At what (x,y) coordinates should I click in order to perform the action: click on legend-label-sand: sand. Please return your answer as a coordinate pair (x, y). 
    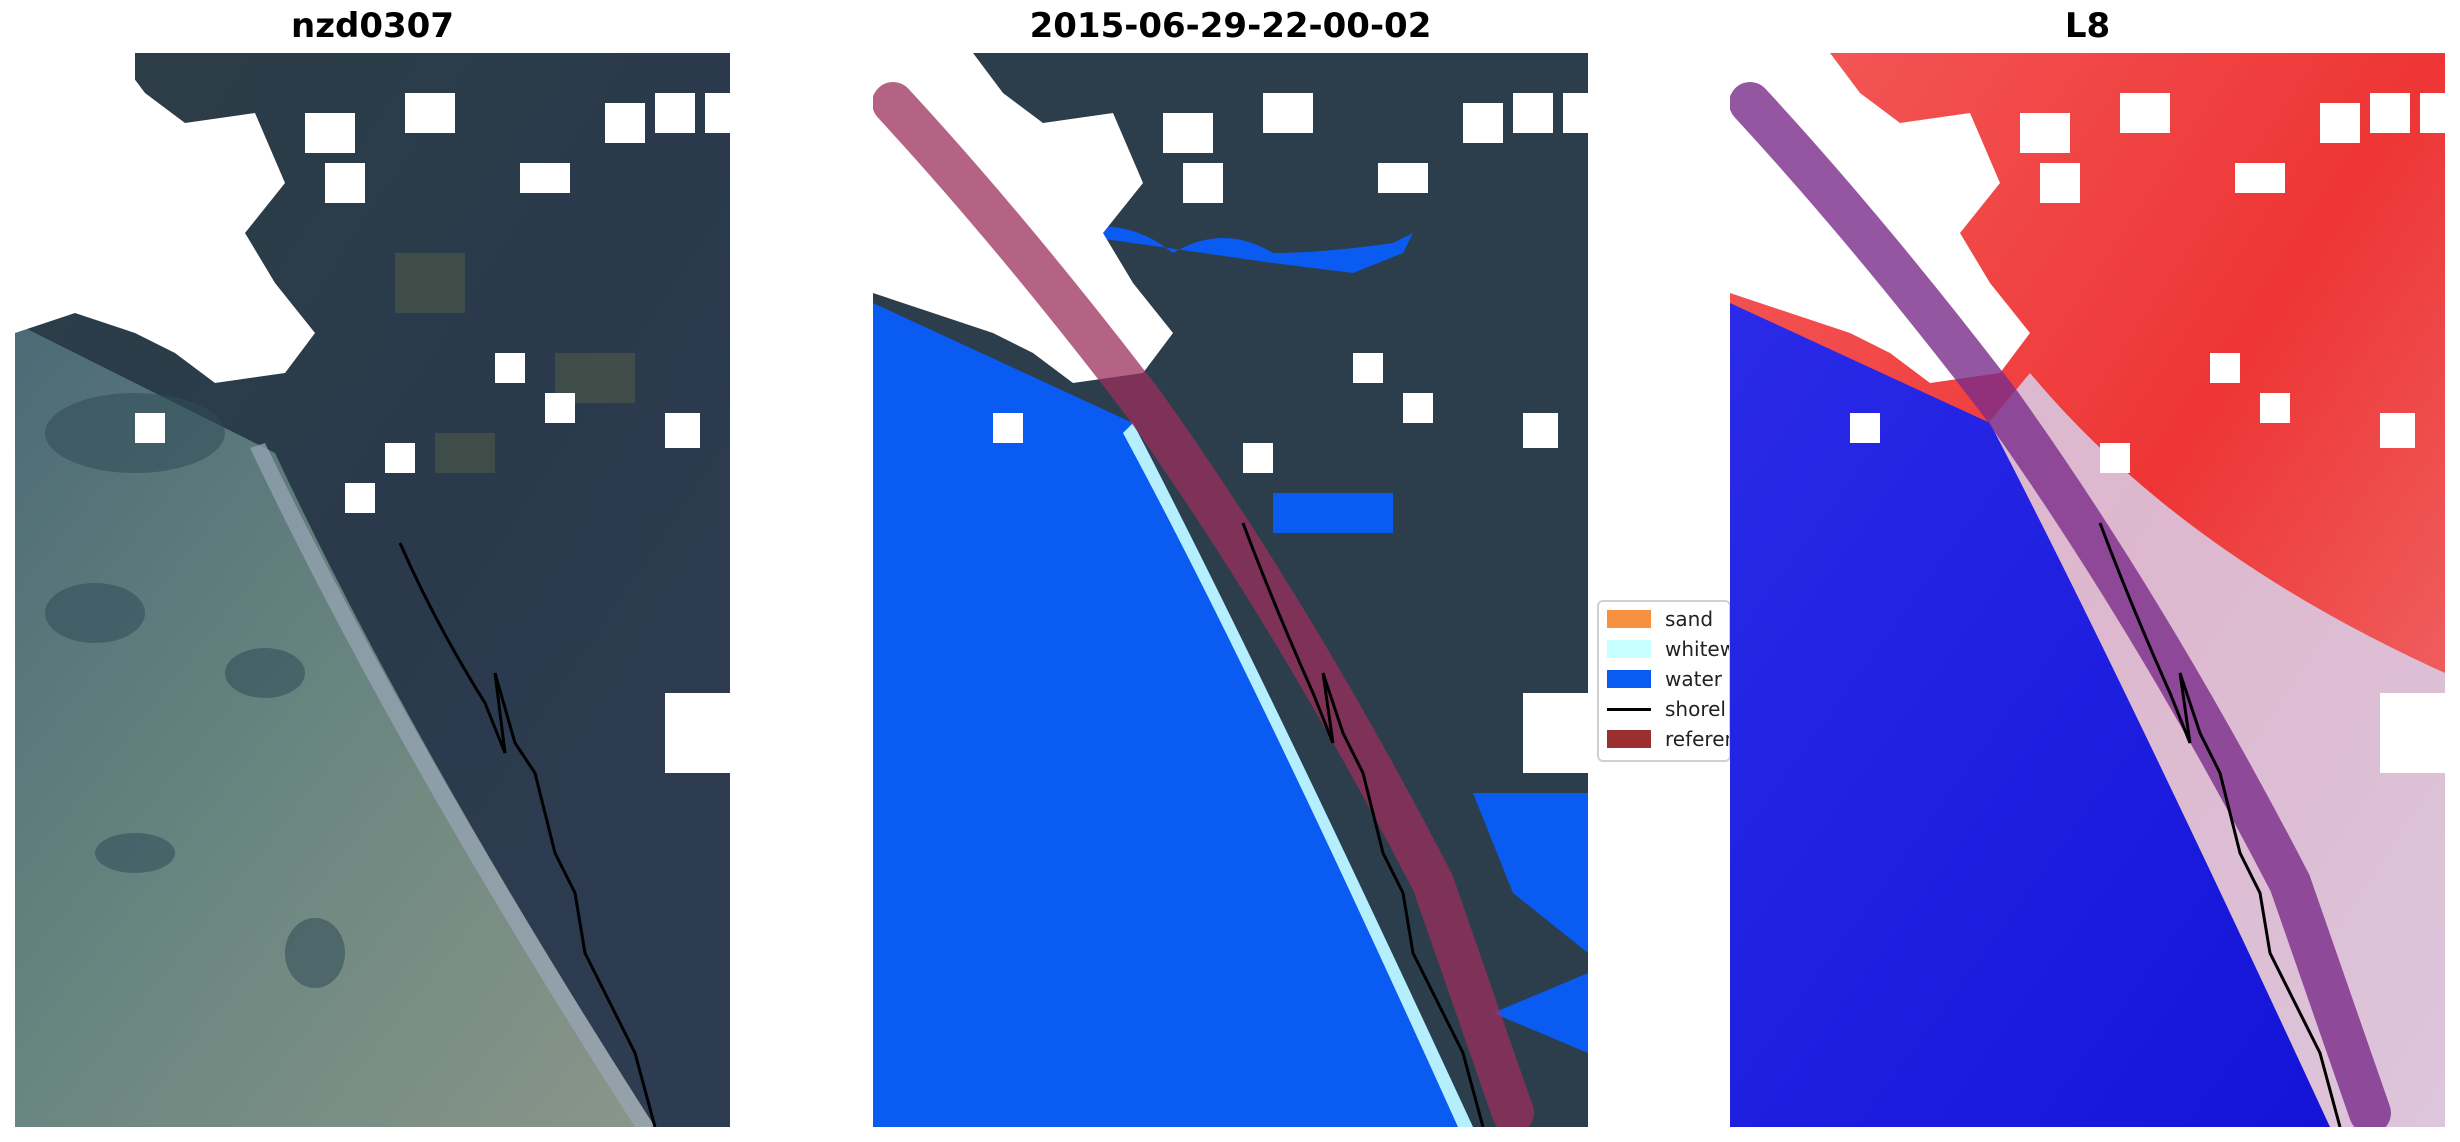
    Looking at the image, I should click on (1689, 619).